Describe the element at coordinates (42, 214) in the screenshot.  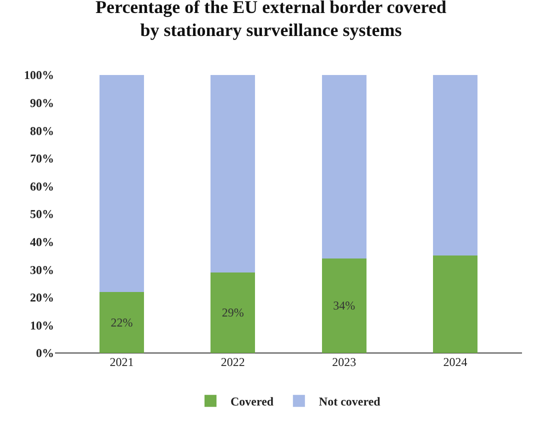
I see `y-tick-label: 50%` at that location.